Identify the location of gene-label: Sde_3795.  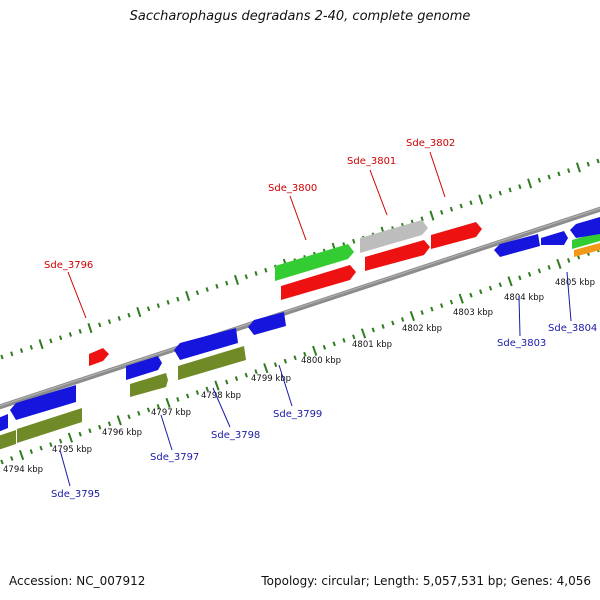
(75, 494).